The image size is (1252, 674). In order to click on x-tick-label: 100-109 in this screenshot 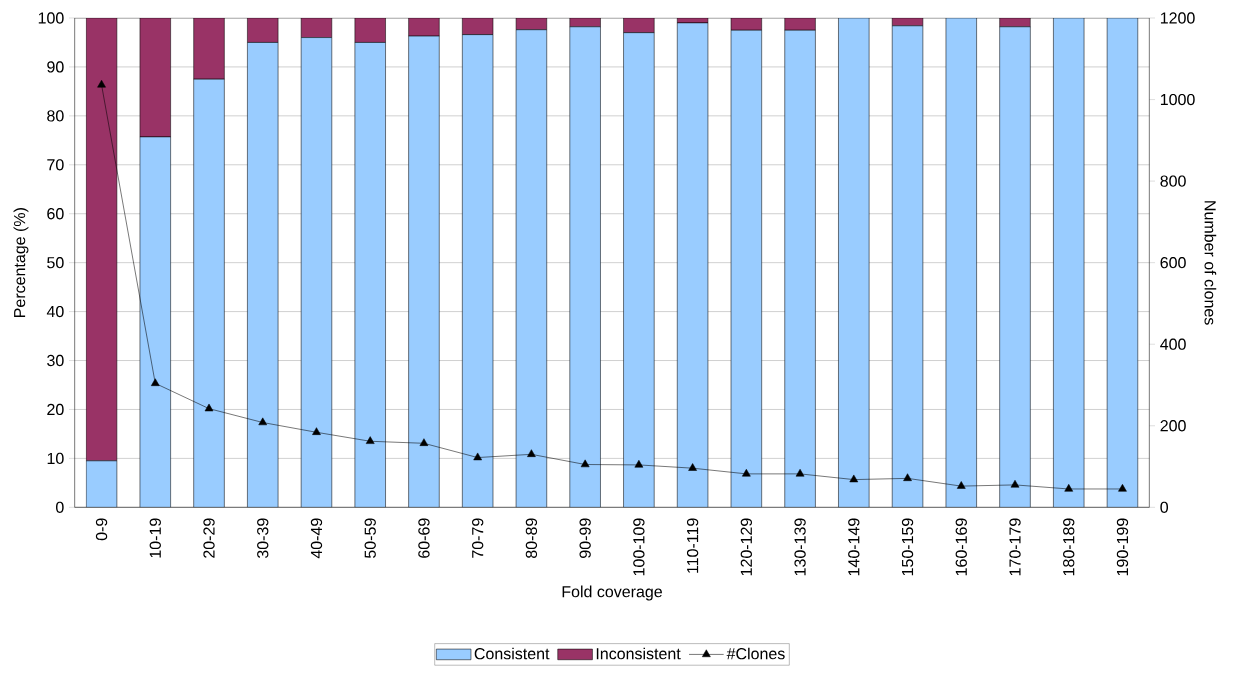, I will do `click(639, 547)`.